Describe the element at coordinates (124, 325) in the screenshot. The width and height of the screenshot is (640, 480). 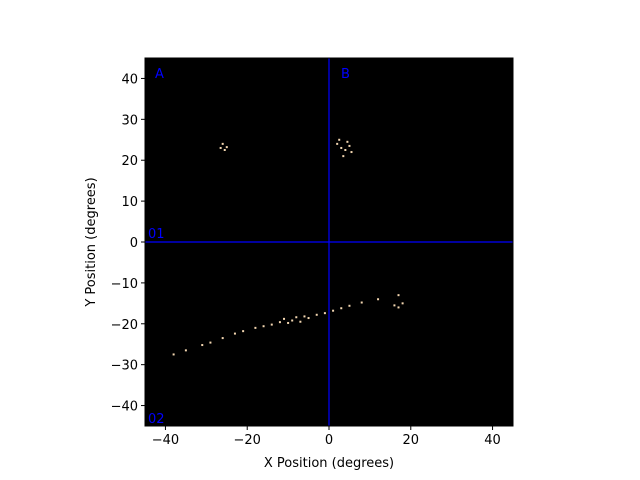
I see `y-tick-label: −20` at that location.